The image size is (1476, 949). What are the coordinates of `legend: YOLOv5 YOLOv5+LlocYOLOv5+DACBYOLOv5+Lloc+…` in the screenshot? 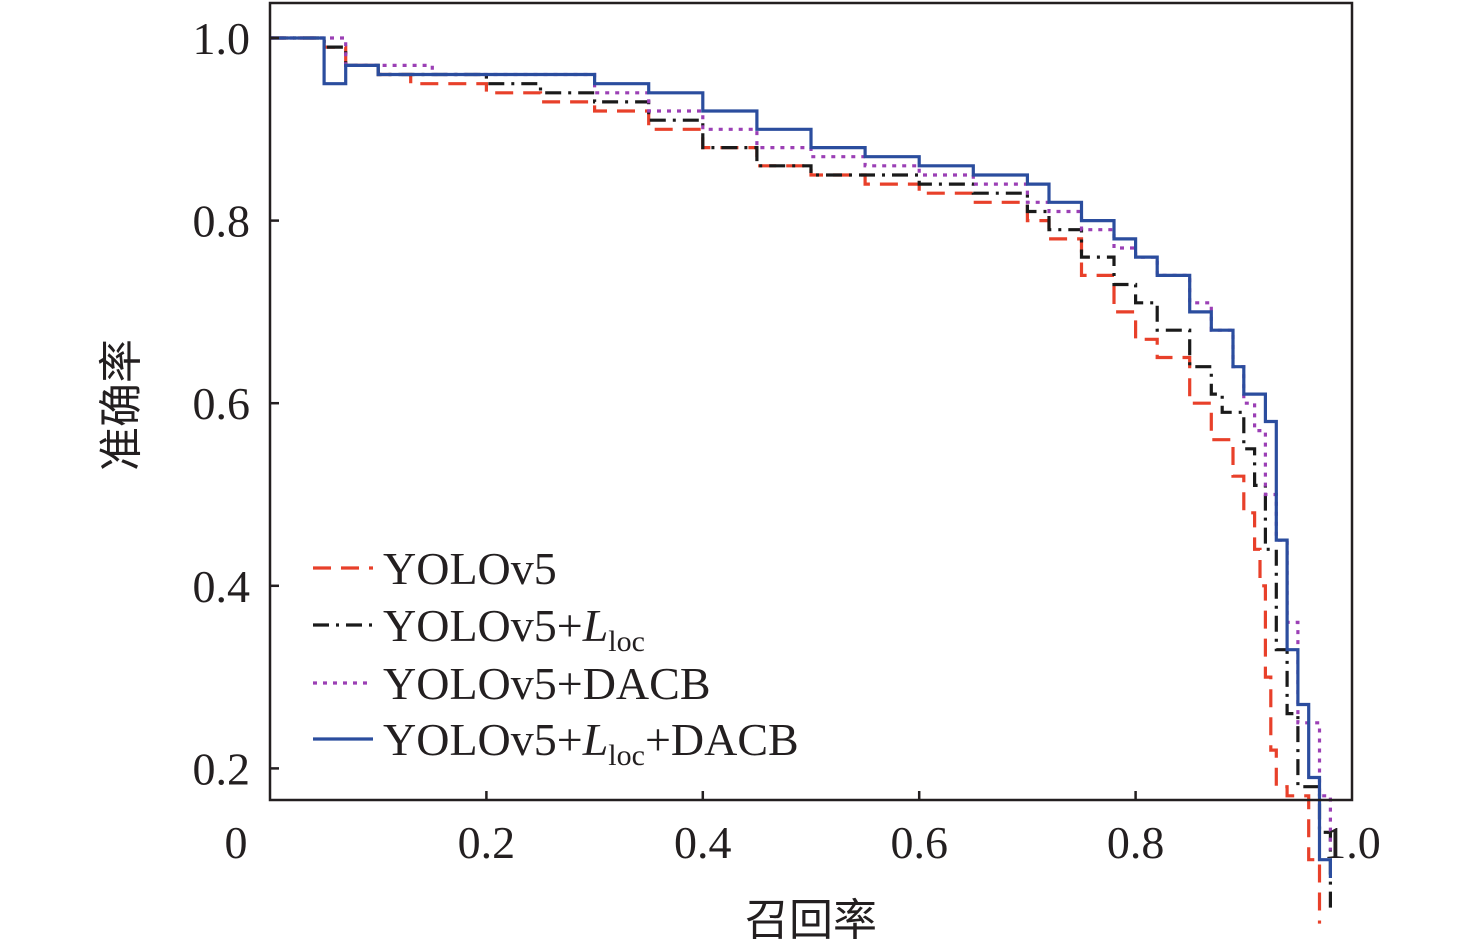 It's located at (556, 657).